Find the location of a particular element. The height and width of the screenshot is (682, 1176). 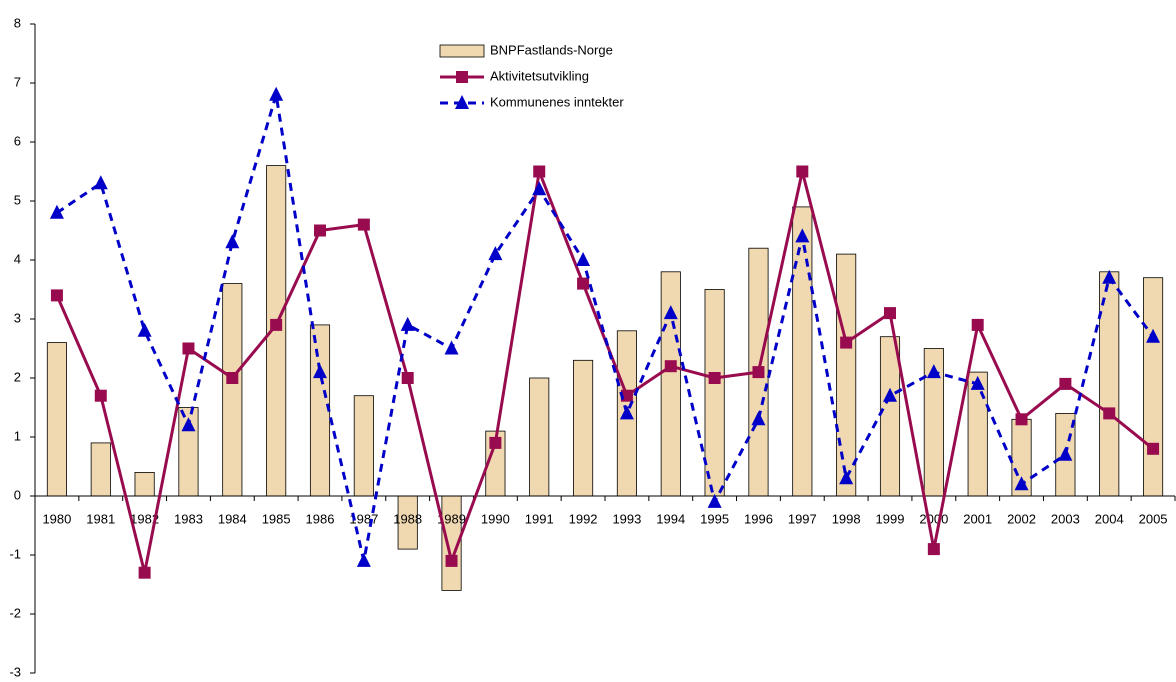

y-tick-label: 5 is located at coordinates (17, 199).